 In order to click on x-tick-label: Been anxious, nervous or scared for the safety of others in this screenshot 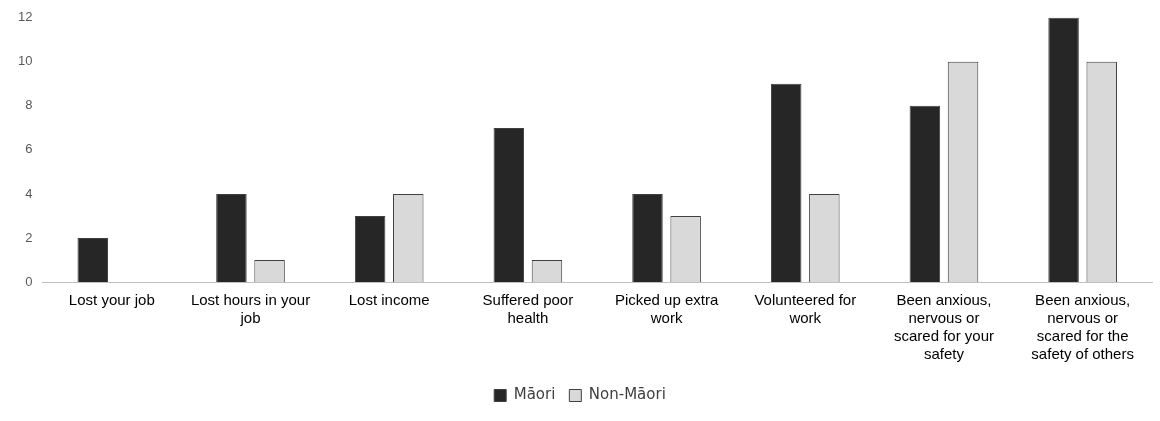, I will do `click(1082, 327)`.